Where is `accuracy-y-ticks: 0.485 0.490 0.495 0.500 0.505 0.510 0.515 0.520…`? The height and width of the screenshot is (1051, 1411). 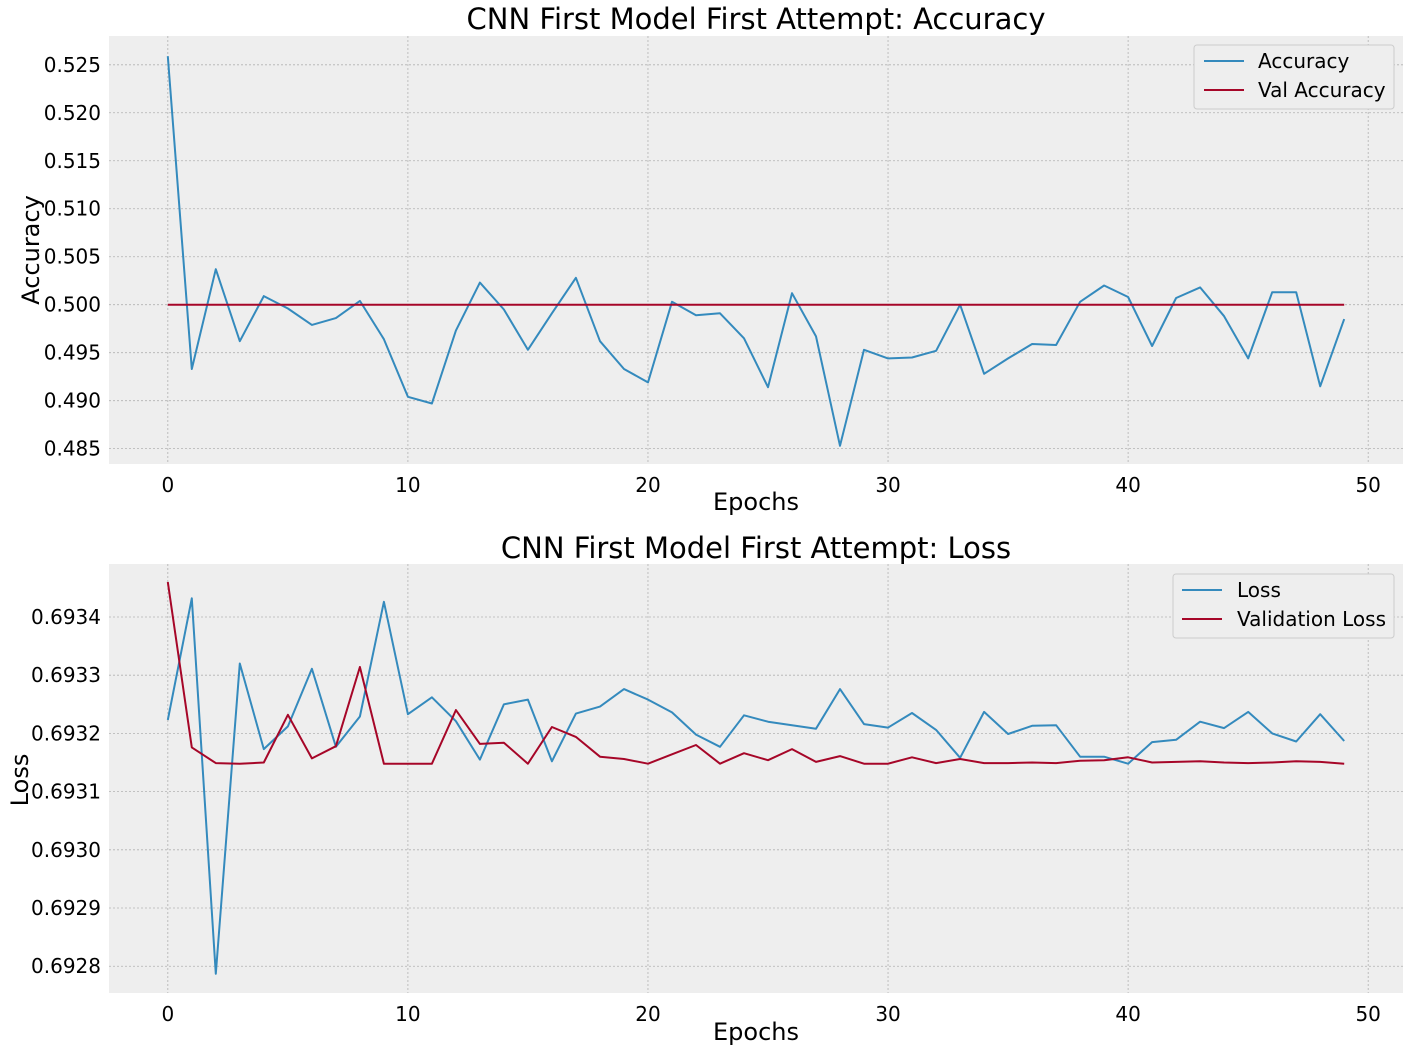
accuracy-y-ticks: 0.485 0.490 0.495 0.500 0.505 0.510 0.515 0.520… is located at coordinates (72, 257).